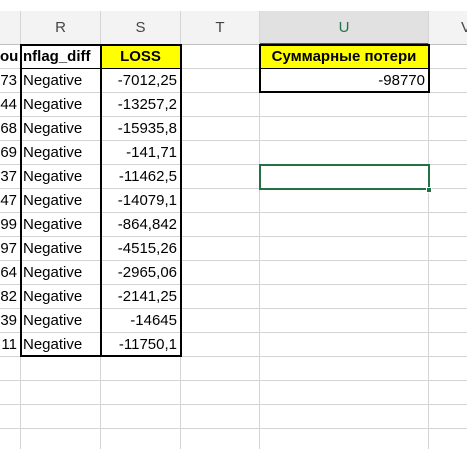 The image size is (467, 449). I want to click on data-cell-loss: -7012,25, so click(141, 81).